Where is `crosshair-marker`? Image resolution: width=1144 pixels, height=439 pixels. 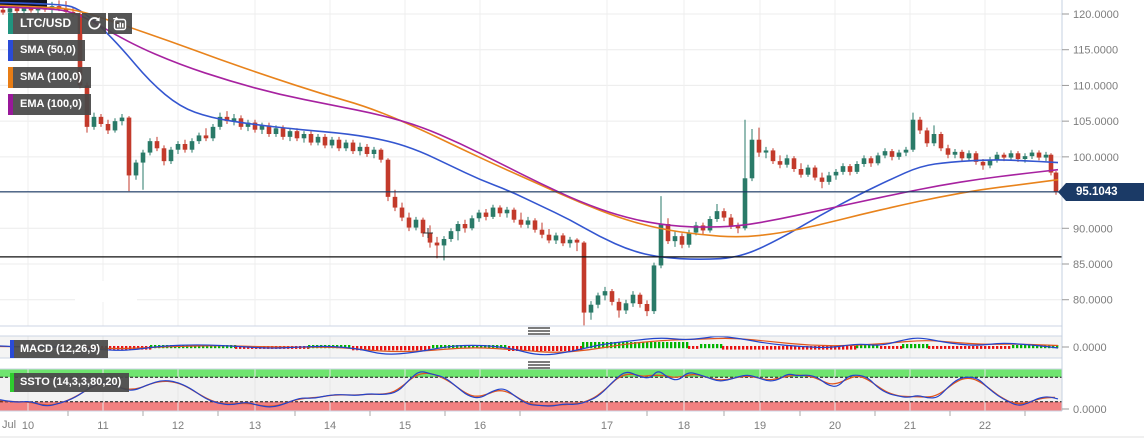
crosshair-marker is located at coordinates (428, 233).